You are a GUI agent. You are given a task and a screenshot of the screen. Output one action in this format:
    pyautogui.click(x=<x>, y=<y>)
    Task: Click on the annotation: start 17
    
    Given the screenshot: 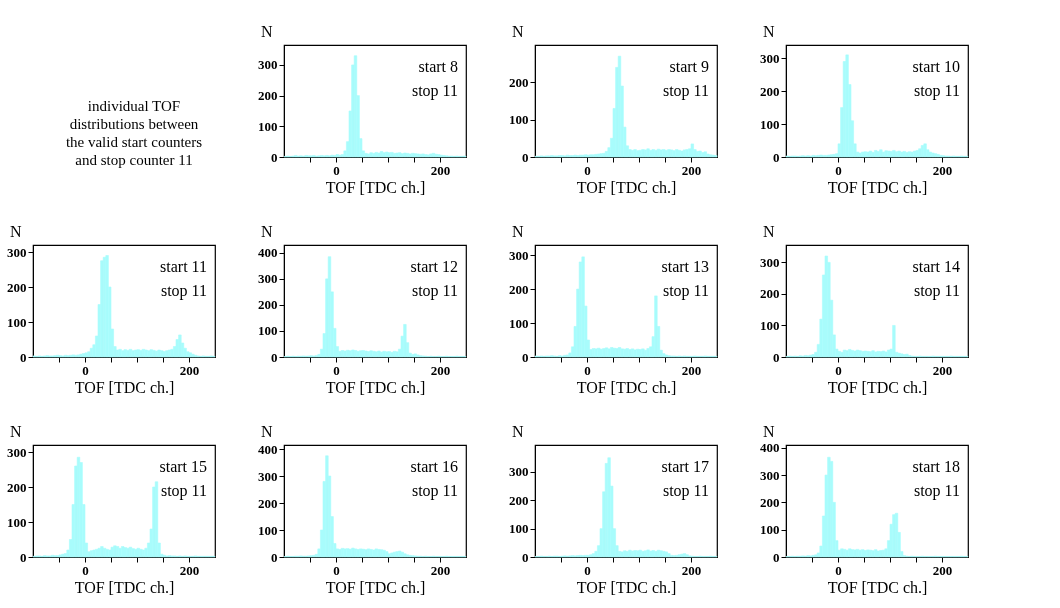 What is the action you would take?
    pyautogui.click(x=685, y=466)
    